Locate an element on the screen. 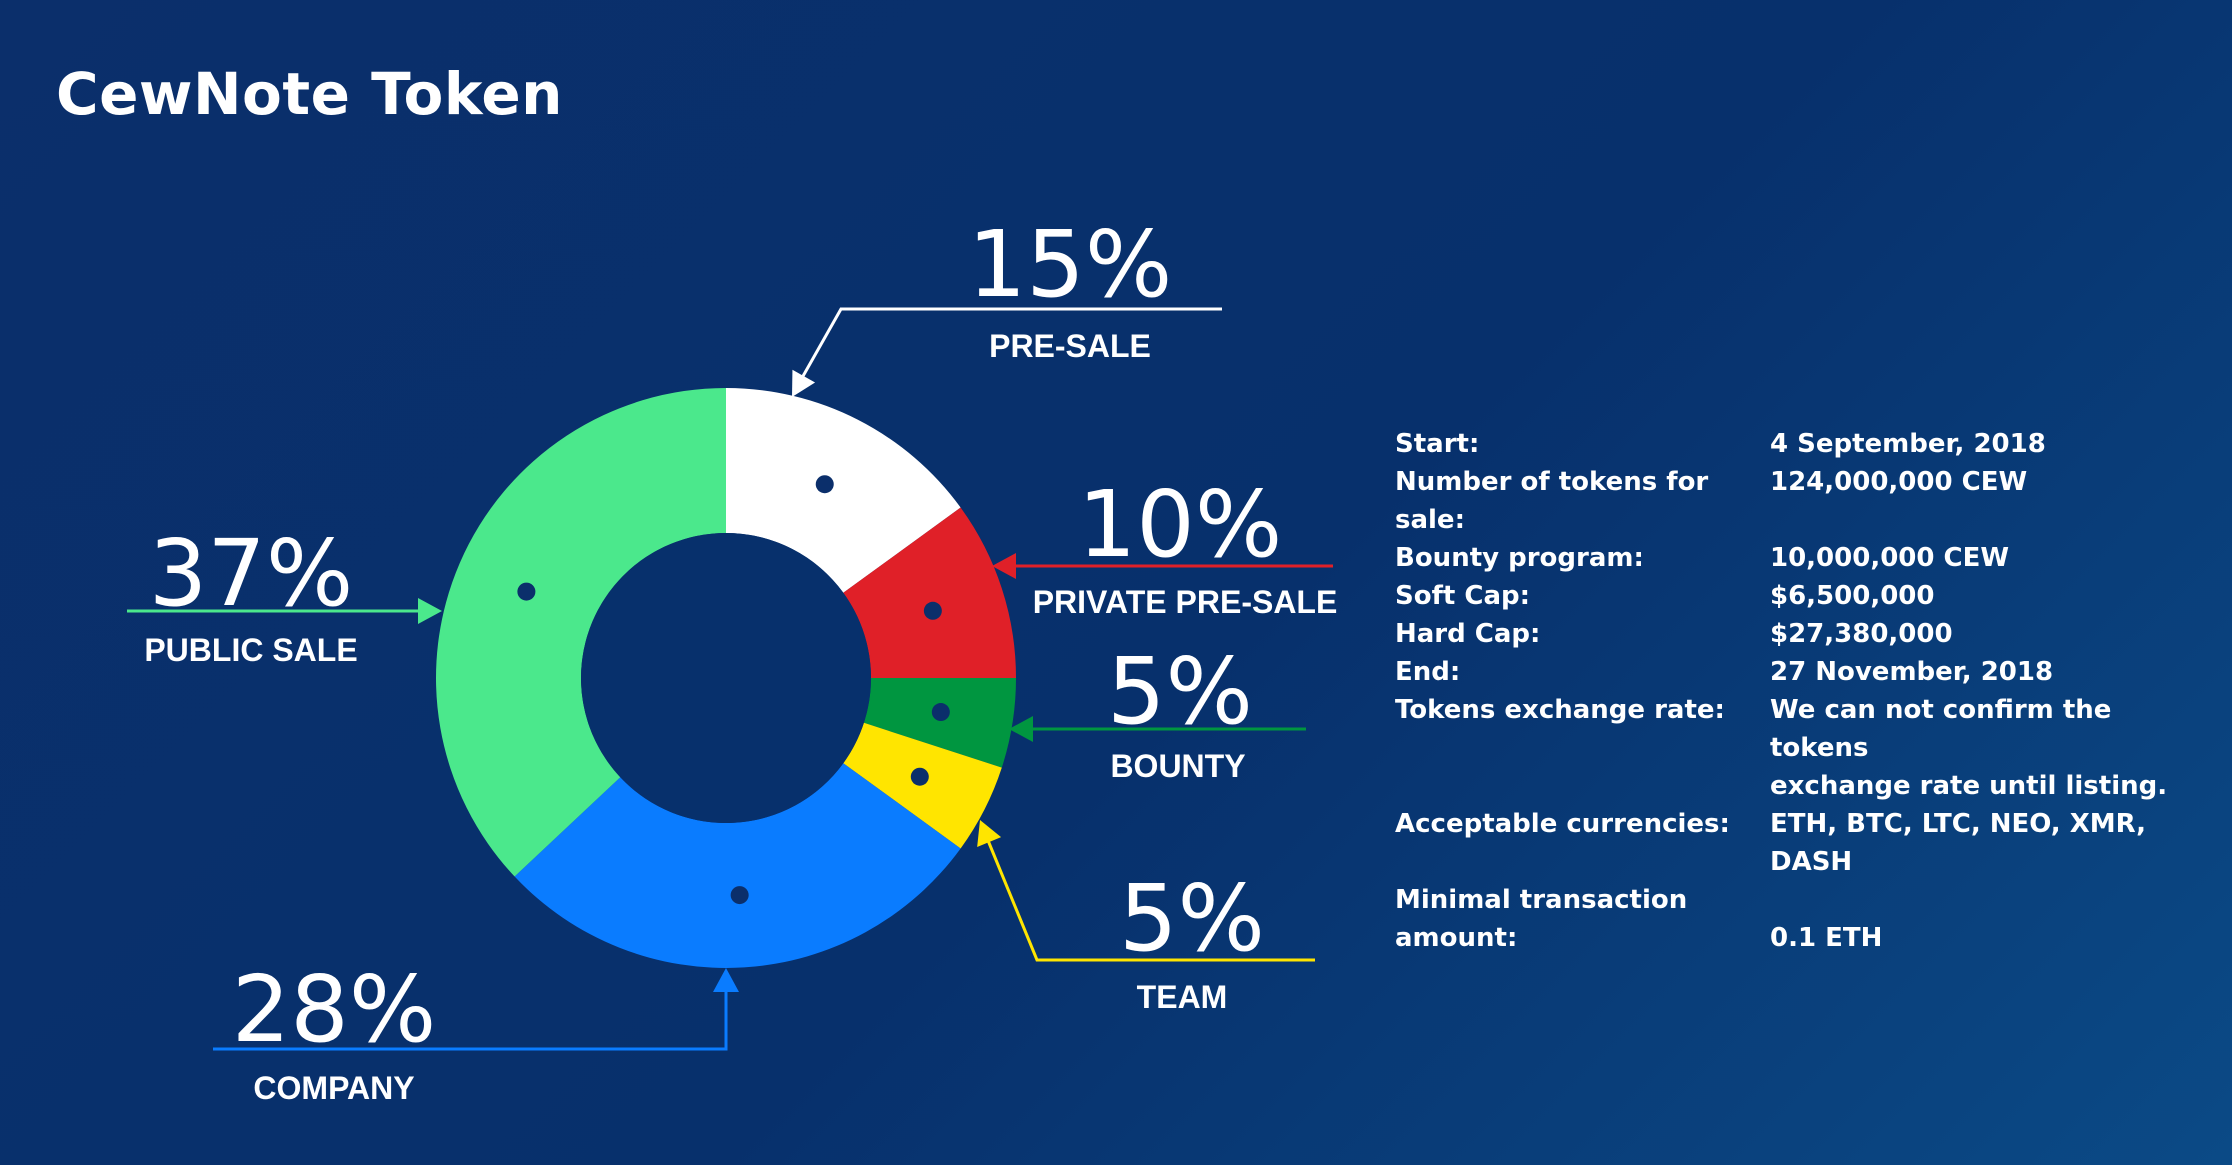 This screenshot has height=1165, width=2232. info-row: exchange rate until listing. is located at coordinates (1802, 786).